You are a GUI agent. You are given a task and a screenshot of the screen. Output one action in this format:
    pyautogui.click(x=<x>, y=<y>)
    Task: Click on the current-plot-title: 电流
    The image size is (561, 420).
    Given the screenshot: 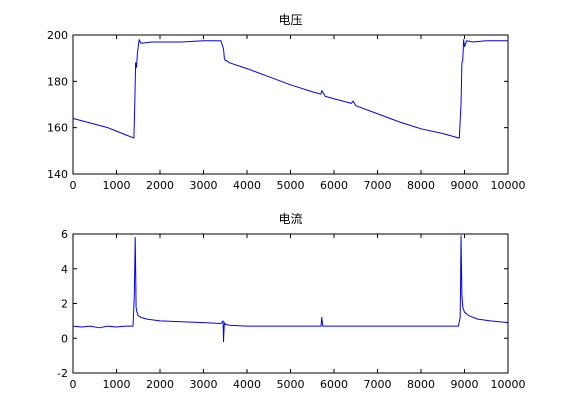 What is the action you would take?
    pyautogui.click(x=290, y=219)
    